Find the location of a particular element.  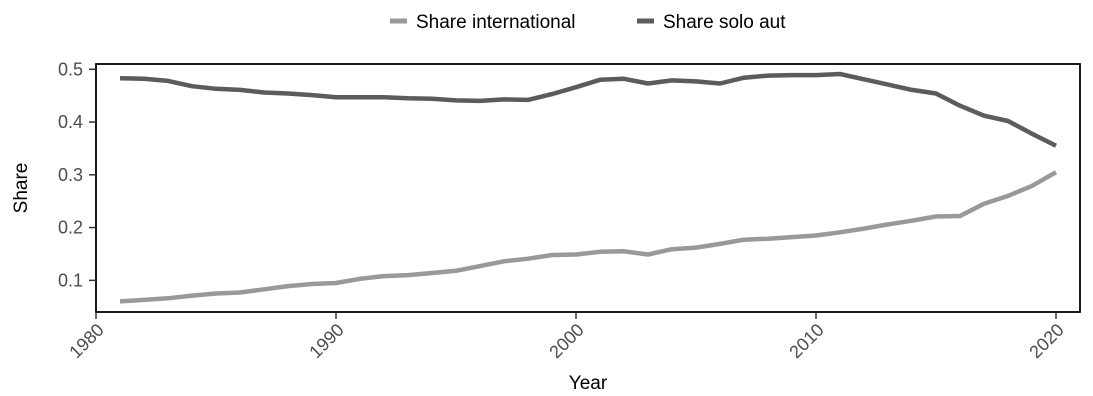

legend: Share international Share solo aut is located at coordinates (588, 22).